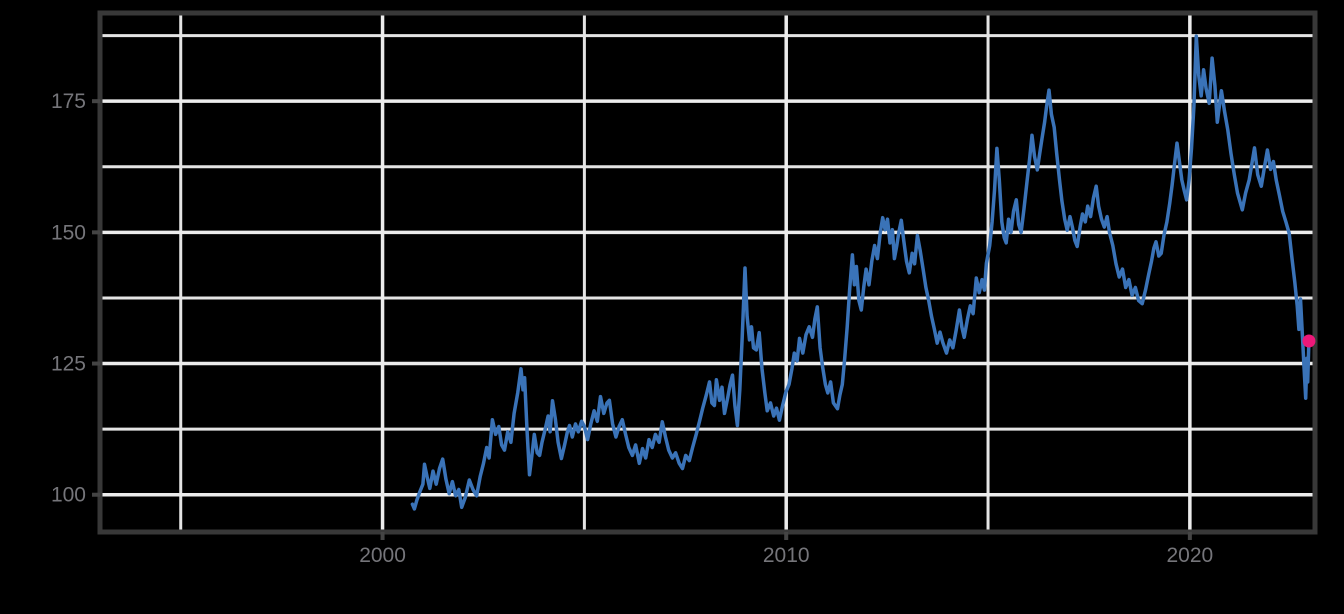 The height and width of the screenshot is (614, 1344). Describe the element at coordinates (1190, 555) in the screenshot. I see `x-tick-label: 2020` at that location.